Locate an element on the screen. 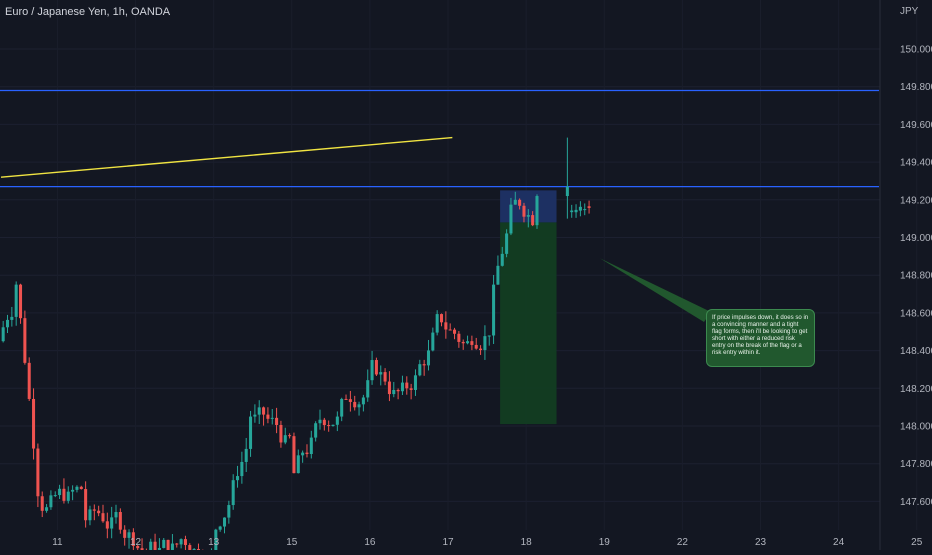 This screenshot has height=555, width=932. time-tick-label: 13 is located at coordinates (214, 542).